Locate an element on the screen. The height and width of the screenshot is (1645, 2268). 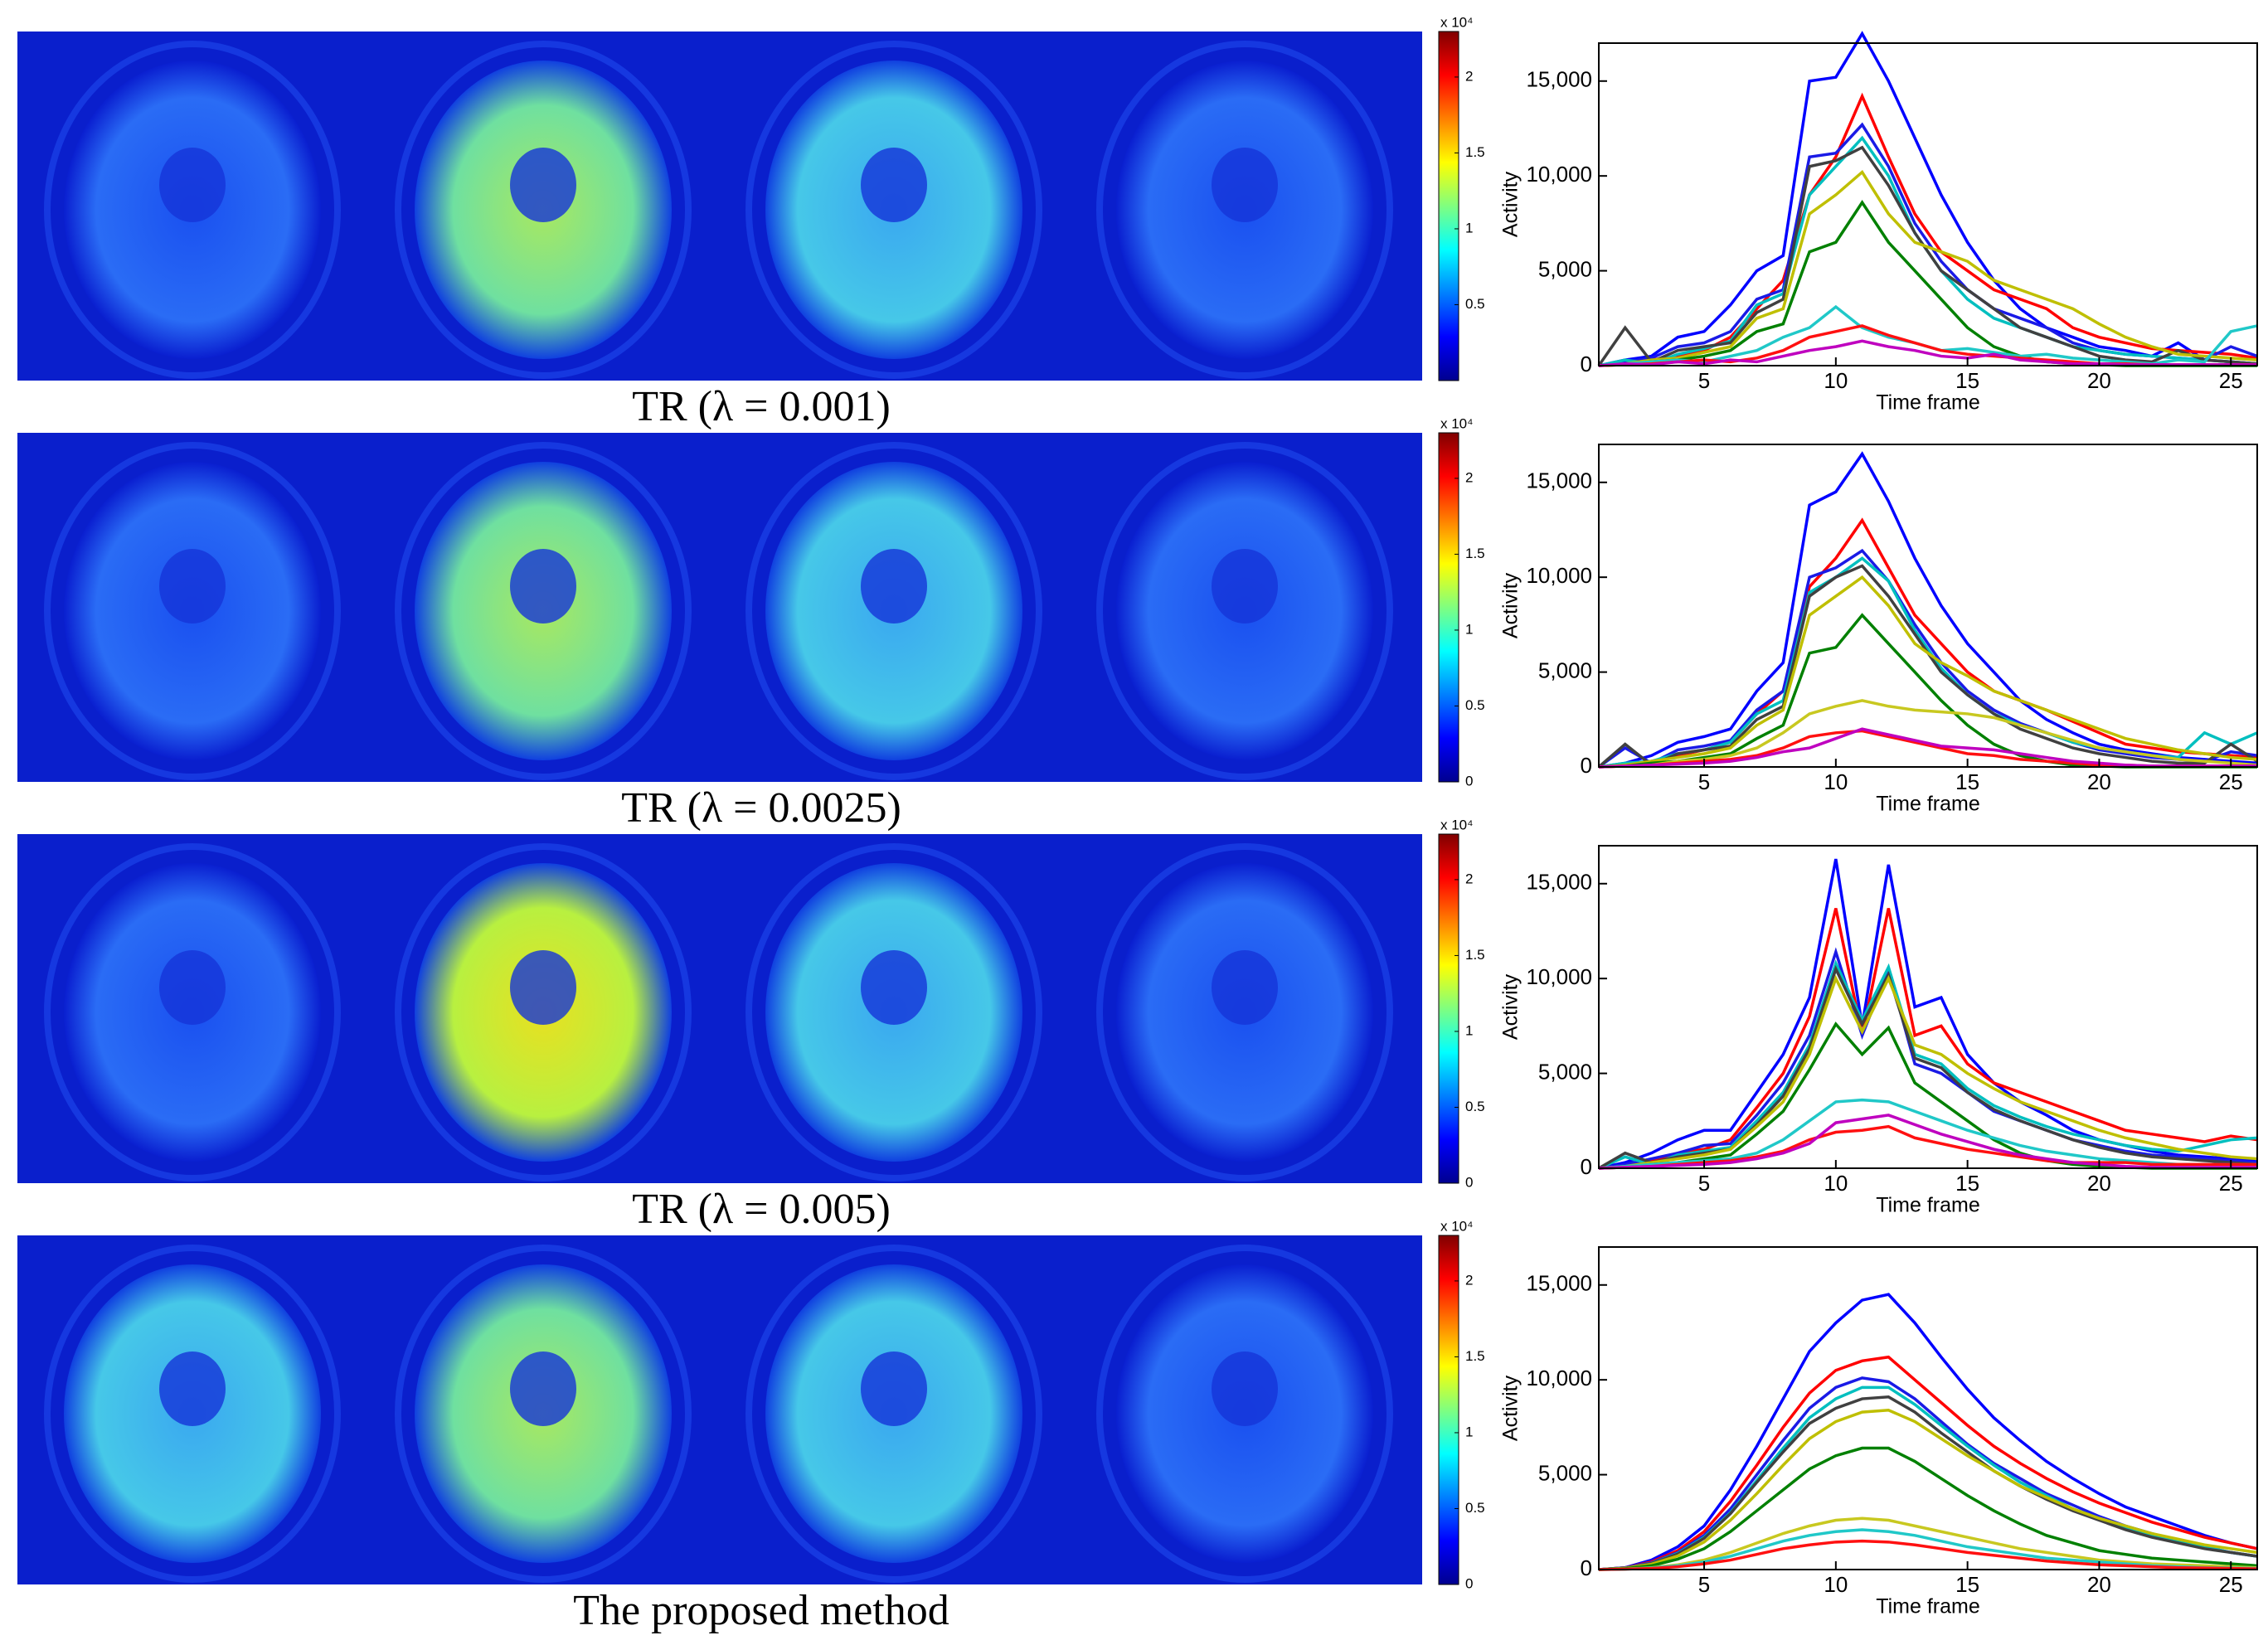
caption: The proposed method is located at coordinates (761, 1610).